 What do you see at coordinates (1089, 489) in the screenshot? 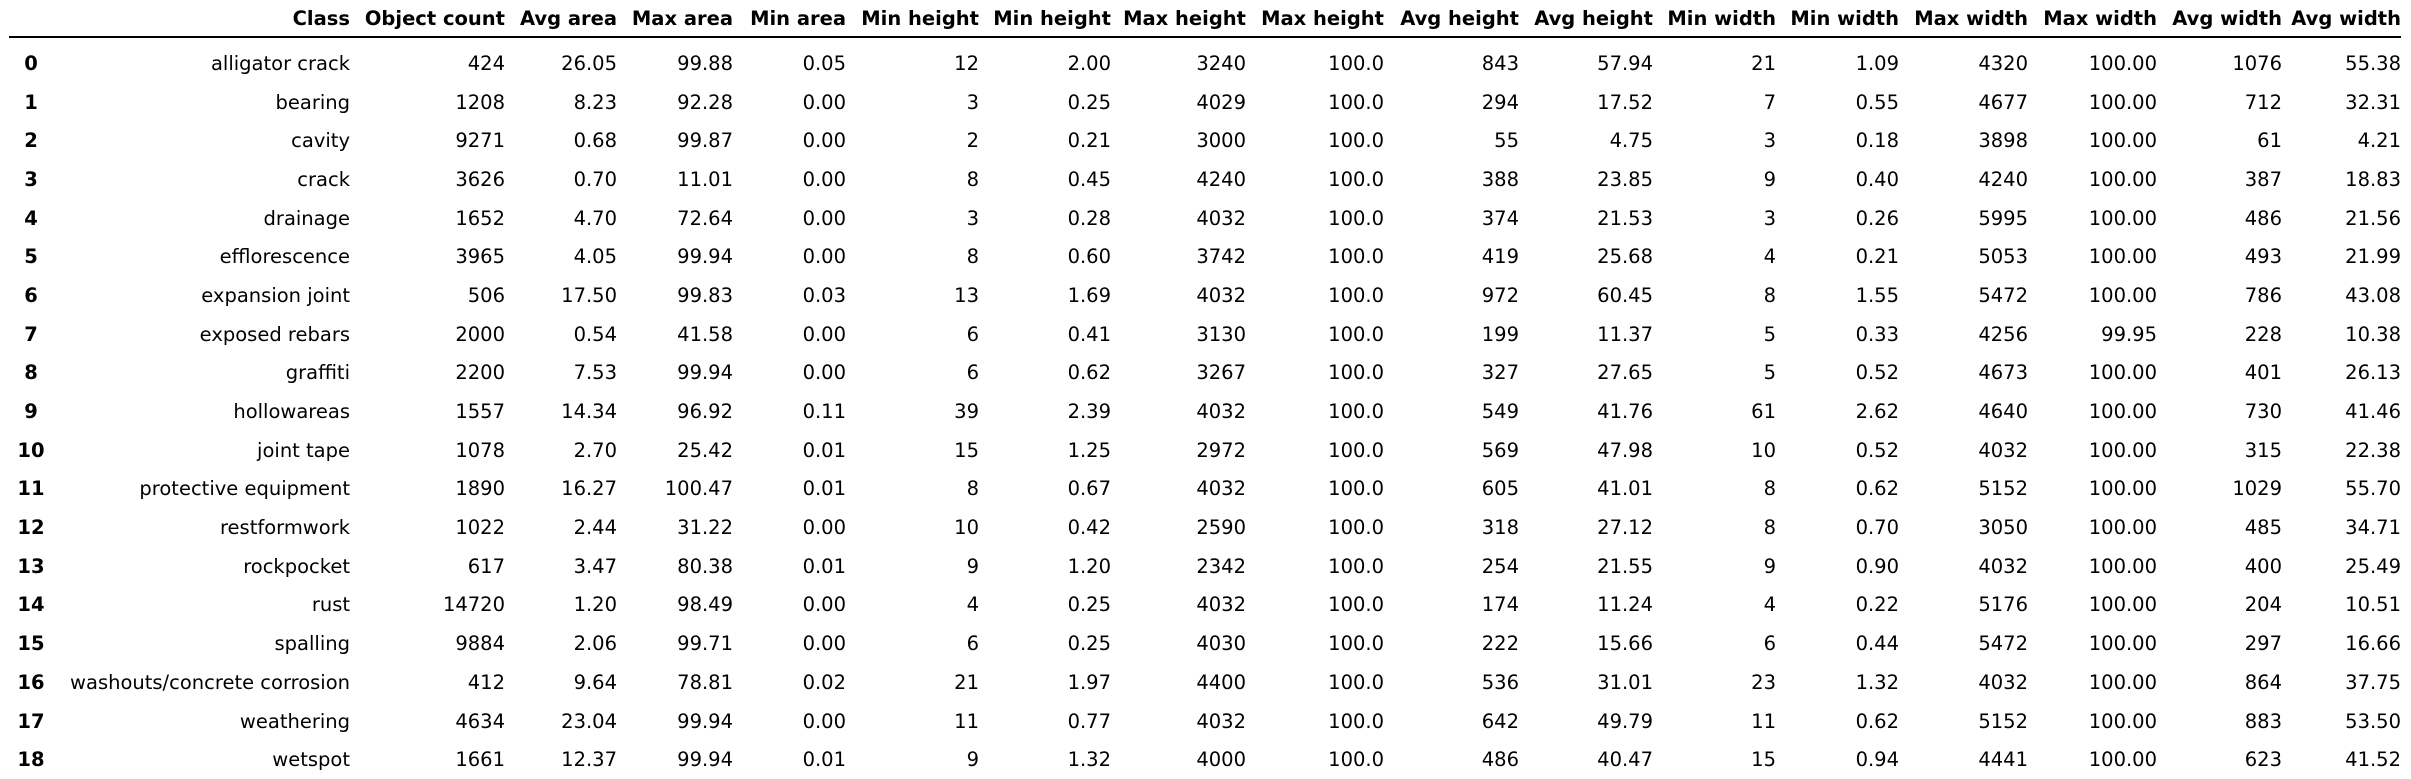
I see `table-cell: 0.67` at bounding box center [1089, 489].